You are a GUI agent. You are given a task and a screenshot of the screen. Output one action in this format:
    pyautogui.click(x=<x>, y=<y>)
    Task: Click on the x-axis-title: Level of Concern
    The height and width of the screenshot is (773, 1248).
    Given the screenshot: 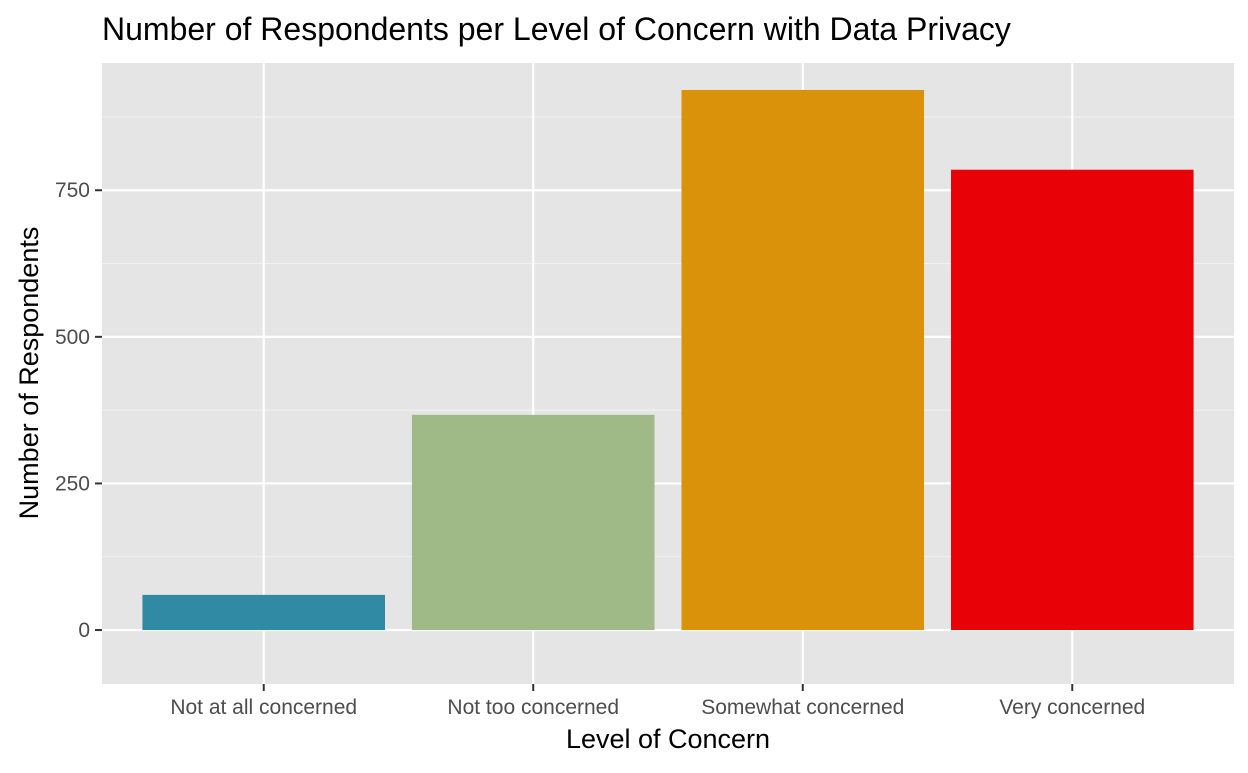 What is the action you would take?
    pyautogui.click(x=668, y=739)
    